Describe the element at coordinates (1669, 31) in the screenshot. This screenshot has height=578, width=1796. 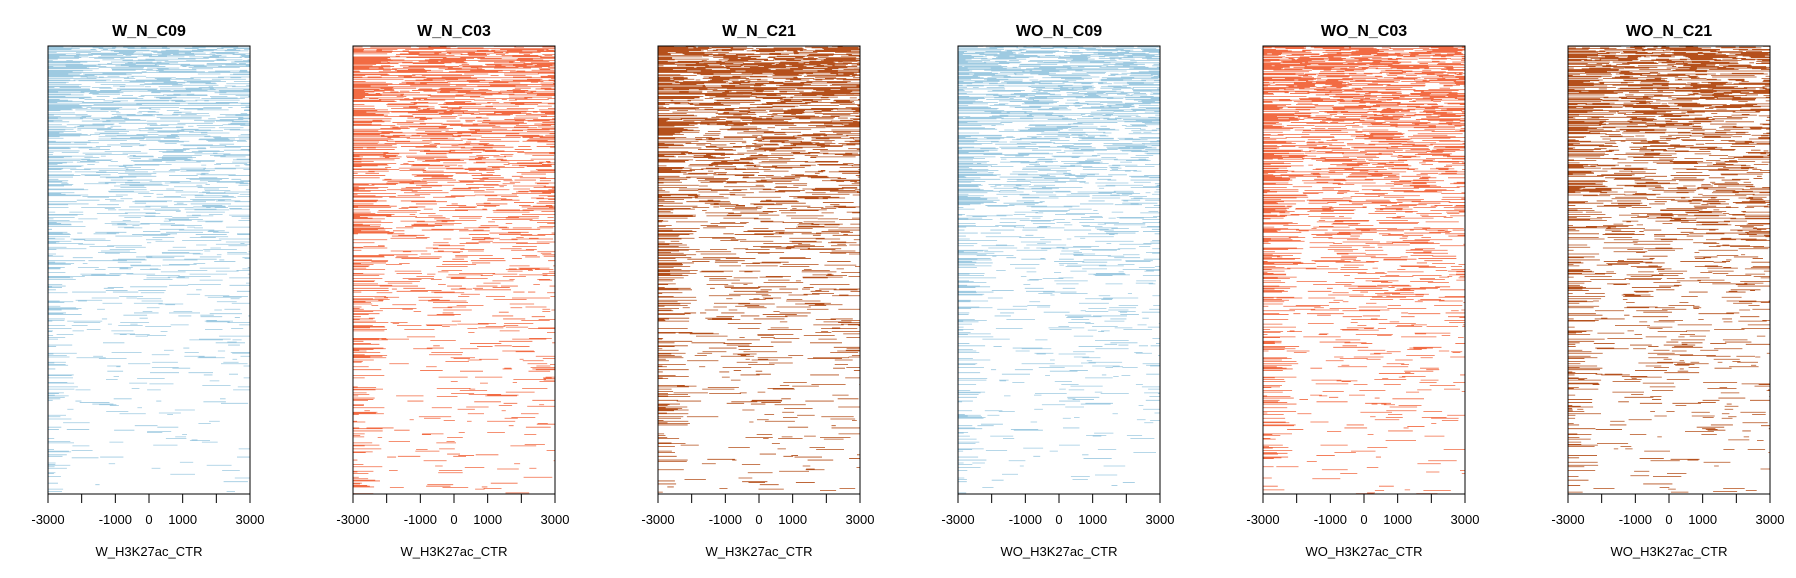
I see `panel-title: WO_N_C21` at that location.